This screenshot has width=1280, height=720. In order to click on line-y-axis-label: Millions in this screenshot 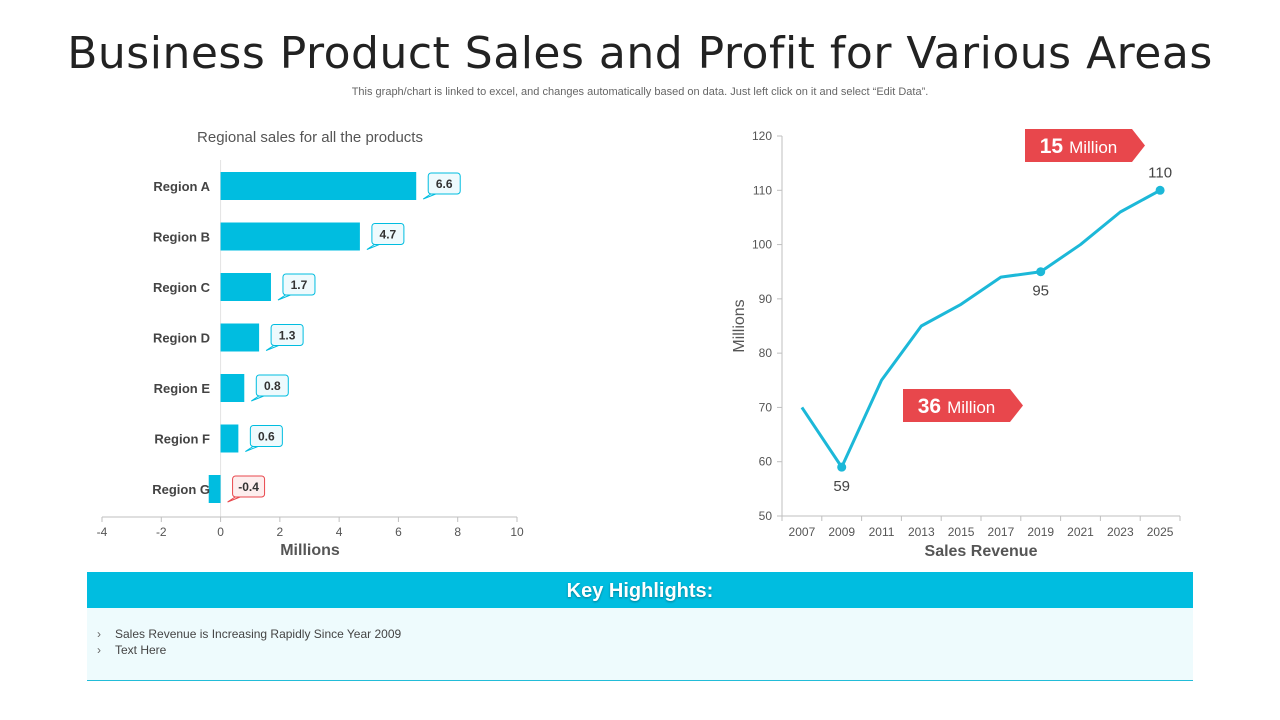, I will do `click(739, 325)`.